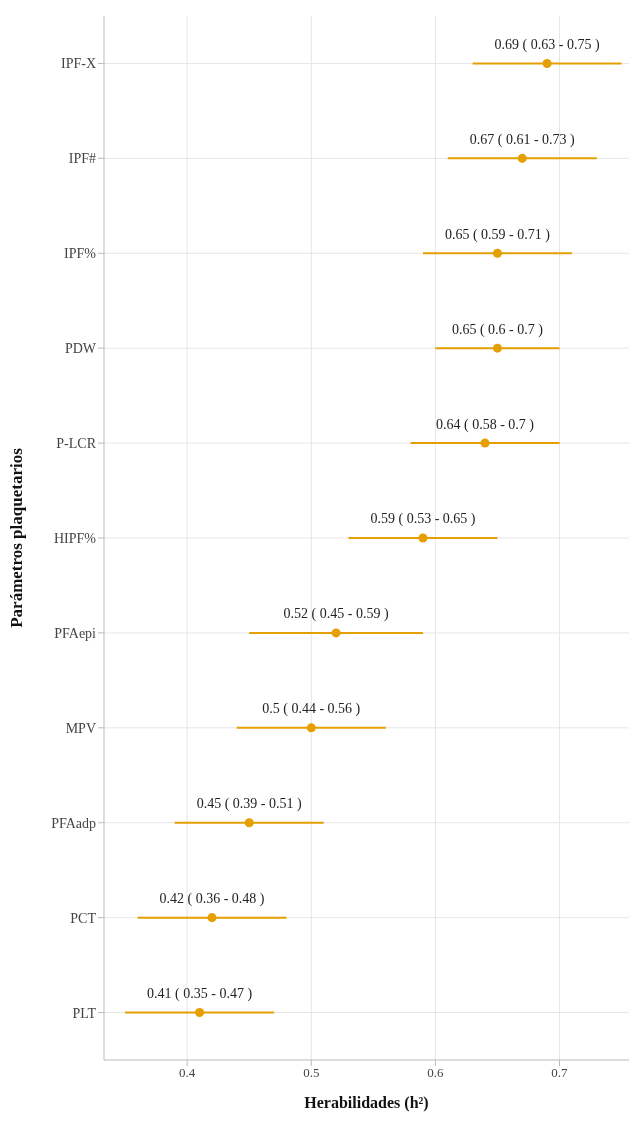 This screenshot has width=633, height=1132. Describe the element at coordinates (84, 1013) in the screenshot. I see `y-tick-label: PLT` at that location.